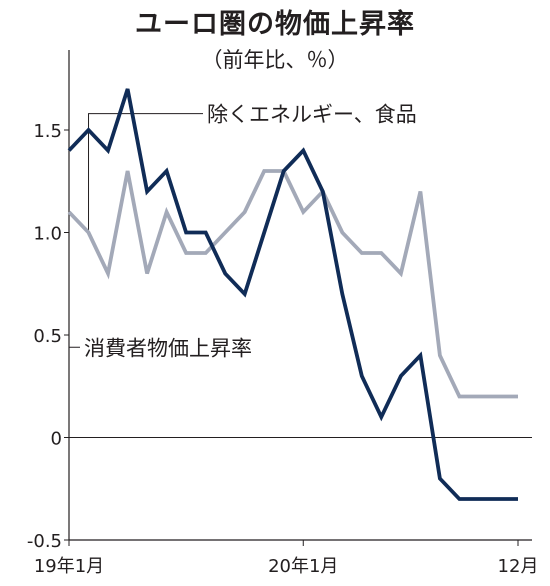 The width and height of the screenshot is (550, 586). I want to click on y-tick-label: -0.5, so click(44, 541).